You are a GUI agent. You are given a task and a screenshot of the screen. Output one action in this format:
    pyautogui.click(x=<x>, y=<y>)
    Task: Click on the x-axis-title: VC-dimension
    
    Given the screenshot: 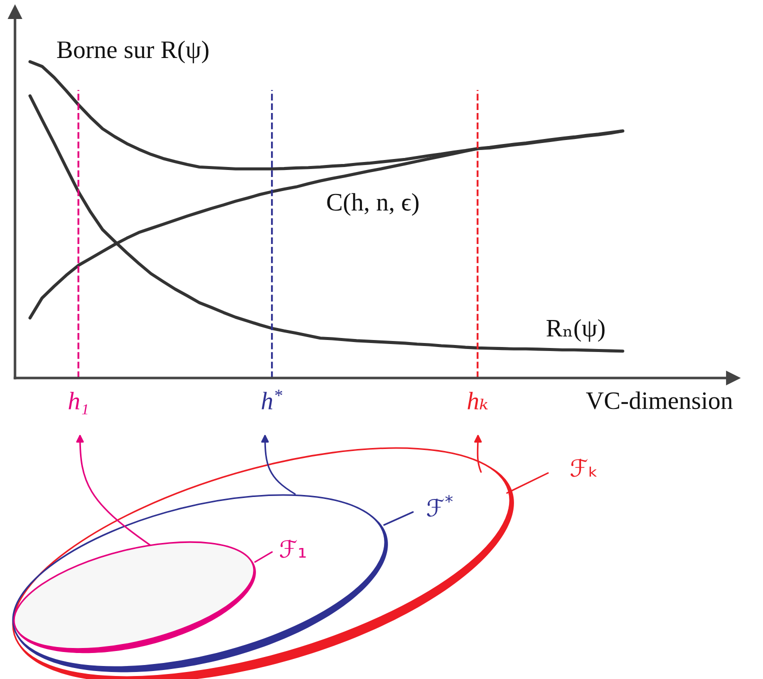 What is the action you would take?
    pyautogui.click(x=659, y=401)
    